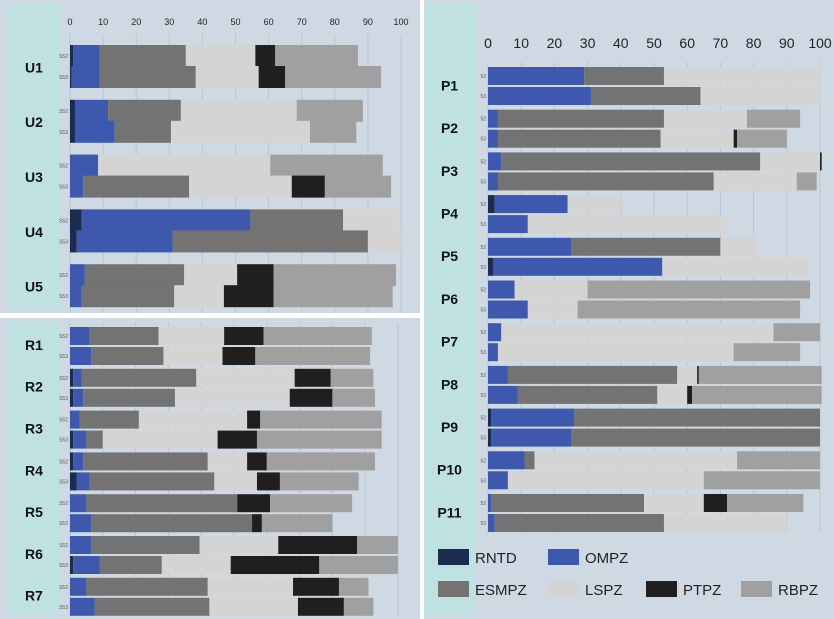  What do you see at coordinates (34, 177) in the screenshot?
I see `group-label-u3: U3` at bounding box center [34, 177].